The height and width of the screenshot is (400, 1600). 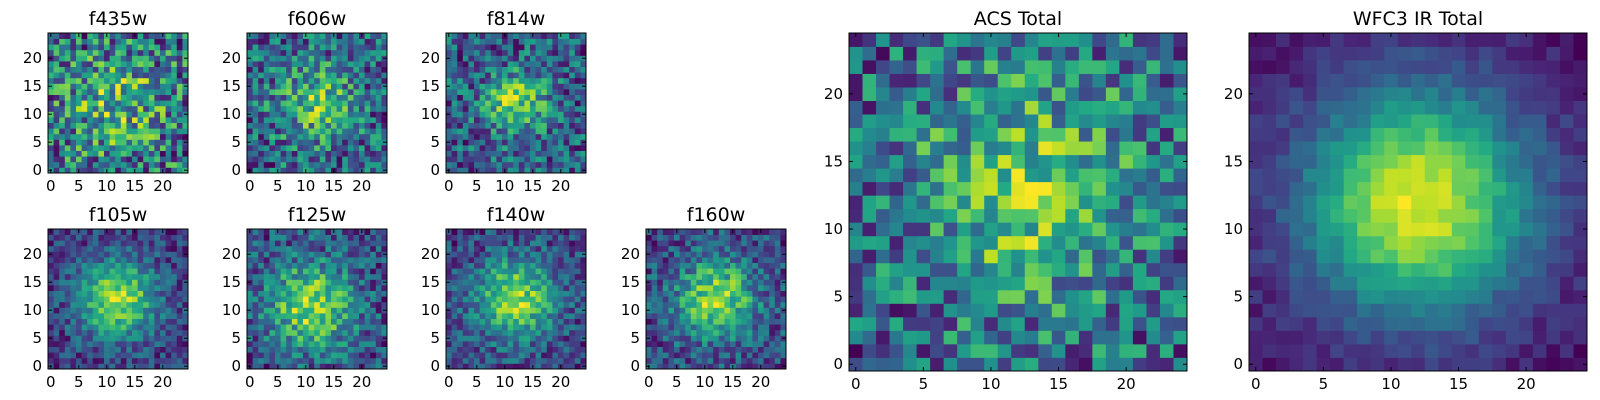 What do you see at coordinates (250, 382) in the screenshot?
I see `x-tick-label: 0` at bounding box center [250, 382].